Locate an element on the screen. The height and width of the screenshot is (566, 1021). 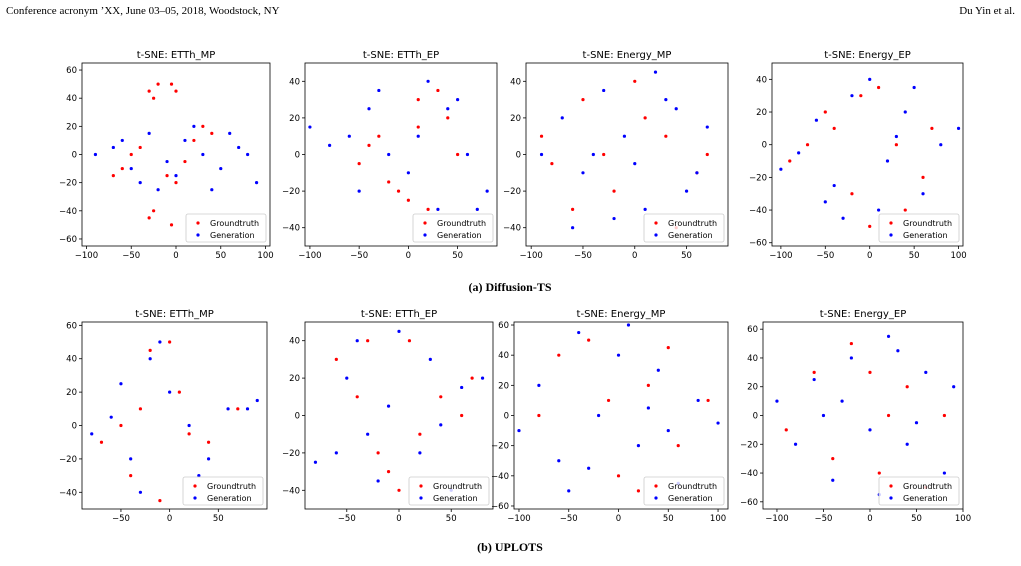
subplot-title: t-SNE: ETTh_EP is located at coordinates (401, 55).